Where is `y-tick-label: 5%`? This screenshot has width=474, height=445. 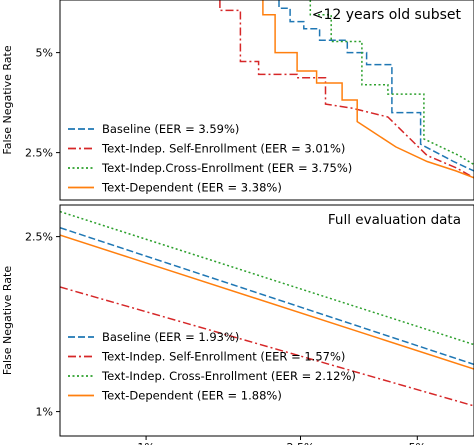
y-tick-label: 5% is located at coordinates (44, 53).